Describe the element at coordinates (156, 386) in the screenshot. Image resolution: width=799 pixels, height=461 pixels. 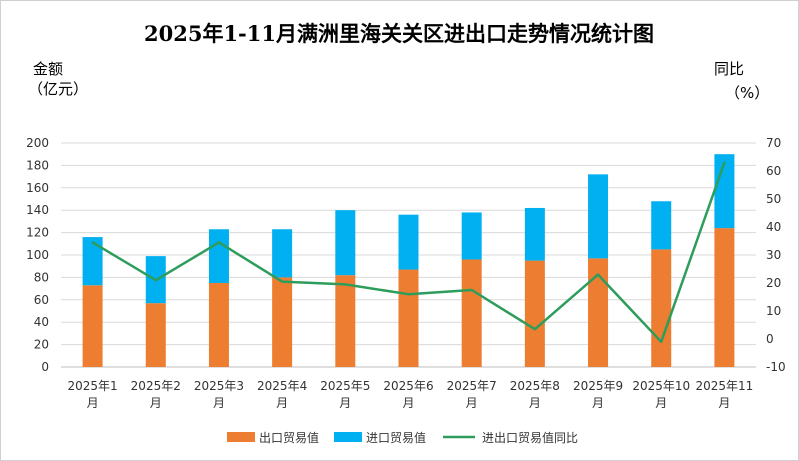
I see `x-tick-label-line1: 2025年2` at that location.